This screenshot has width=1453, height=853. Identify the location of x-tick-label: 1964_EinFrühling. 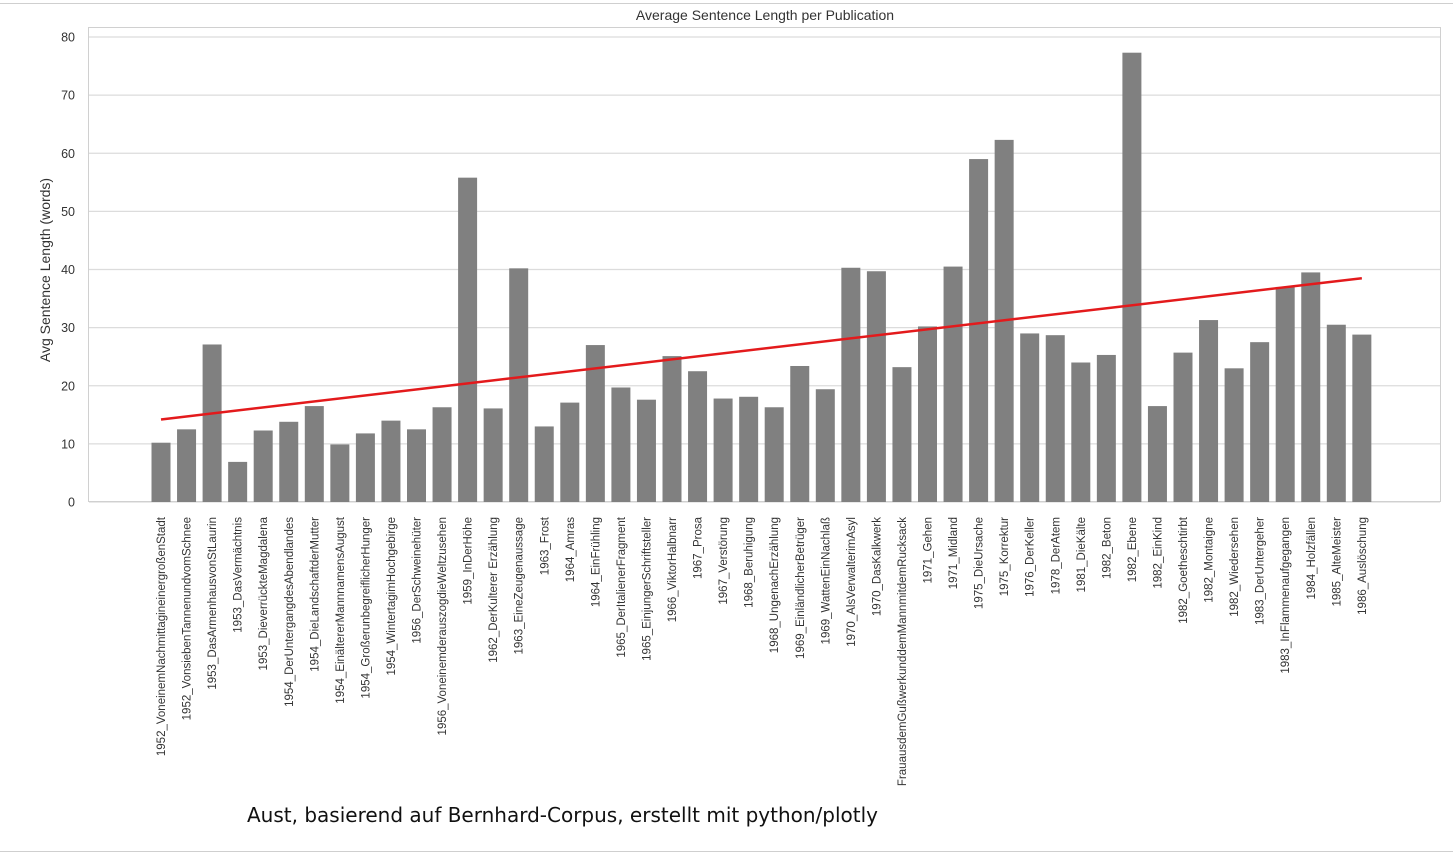
(596, 562).